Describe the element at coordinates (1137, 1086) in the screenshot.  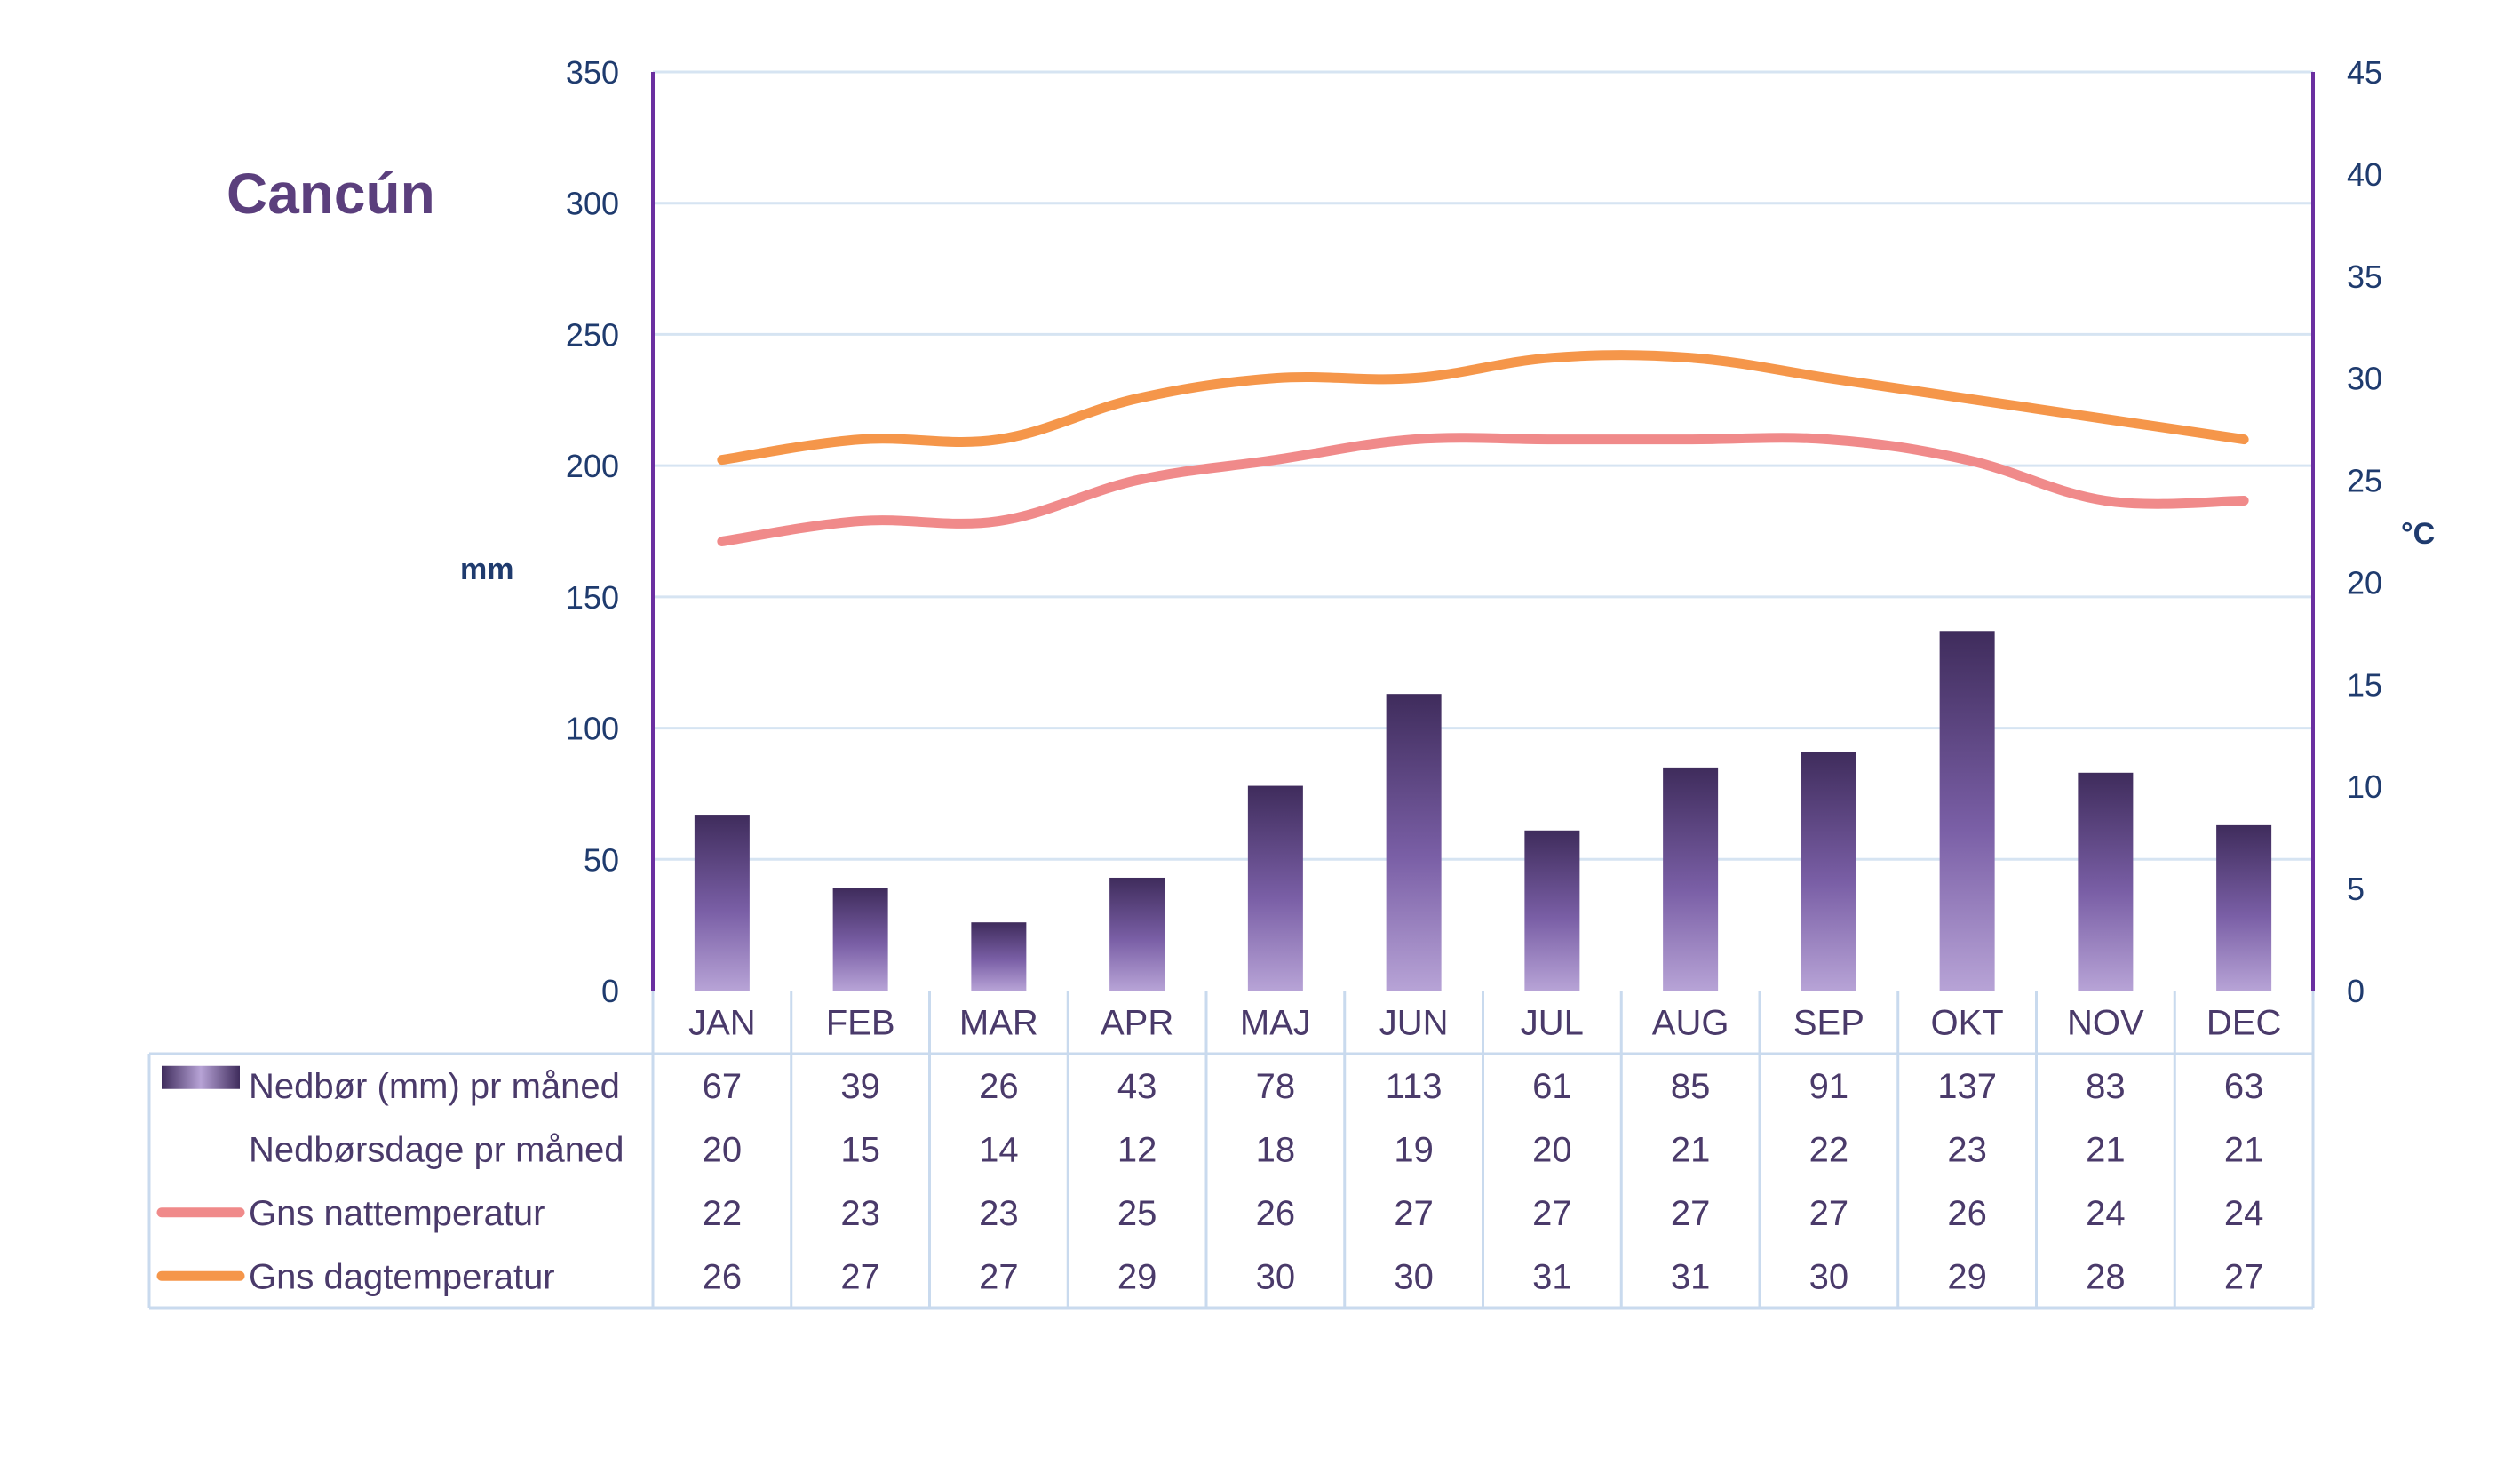
I see `table-cell: 43` at that location.